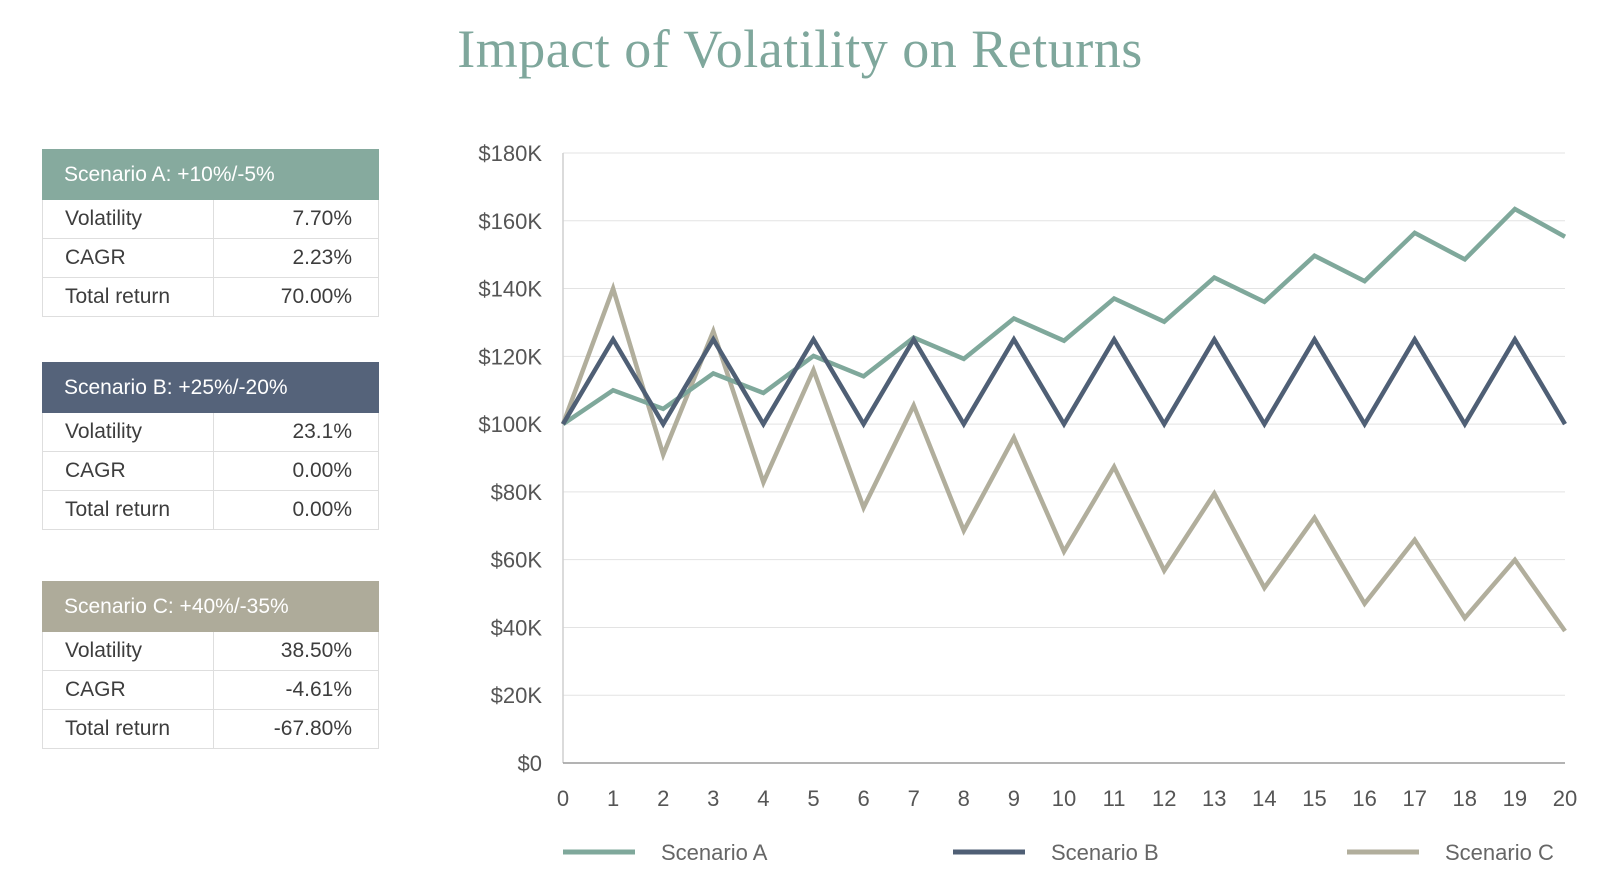  What do you see at coordinates (1314, 798) in the screenshot?
I see `x-tick-label: 15` at bounding box center [1314, 798].